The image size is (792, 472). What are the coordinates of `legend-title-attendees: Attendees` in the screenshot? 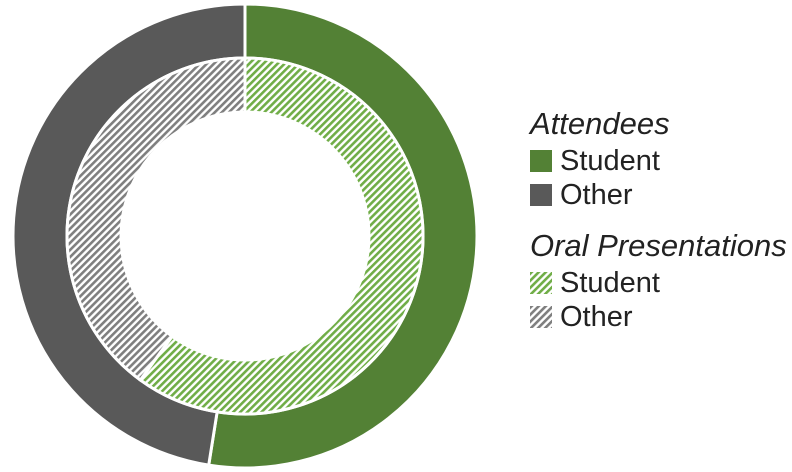 It's located at (600, 123).